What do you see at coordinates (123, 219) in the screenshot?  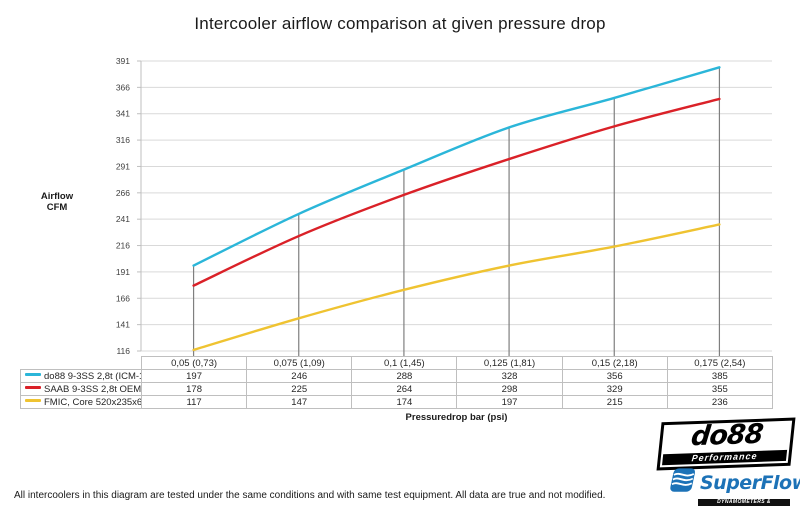 I see `y-tick-label: 241` at bounding box center [123, 219].